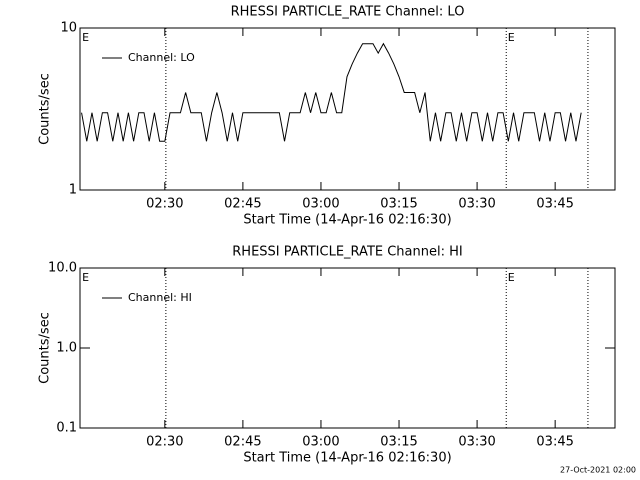 The height and width of the screenshot is (480, 640). Describe the element at coordinates (347, 252) in the screenshot. I see `chart-title: RHESSI PARTICLE_RATE Channel: HI` at that location.